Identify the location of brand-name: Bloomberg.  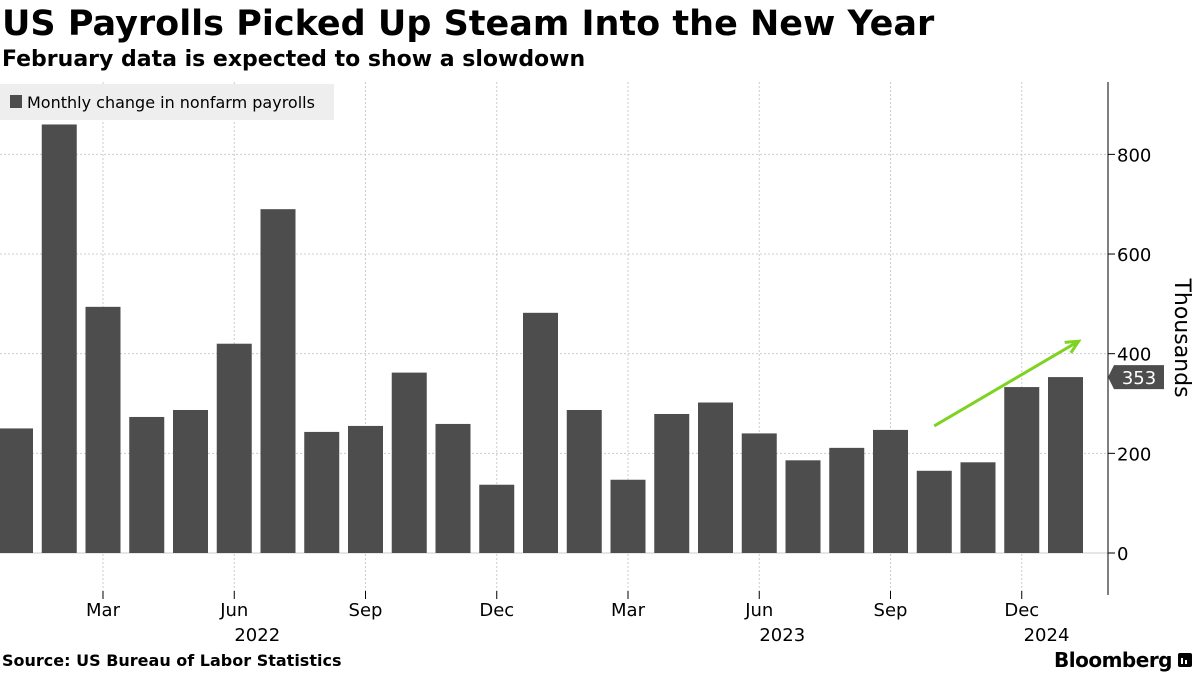
(1113, 660).